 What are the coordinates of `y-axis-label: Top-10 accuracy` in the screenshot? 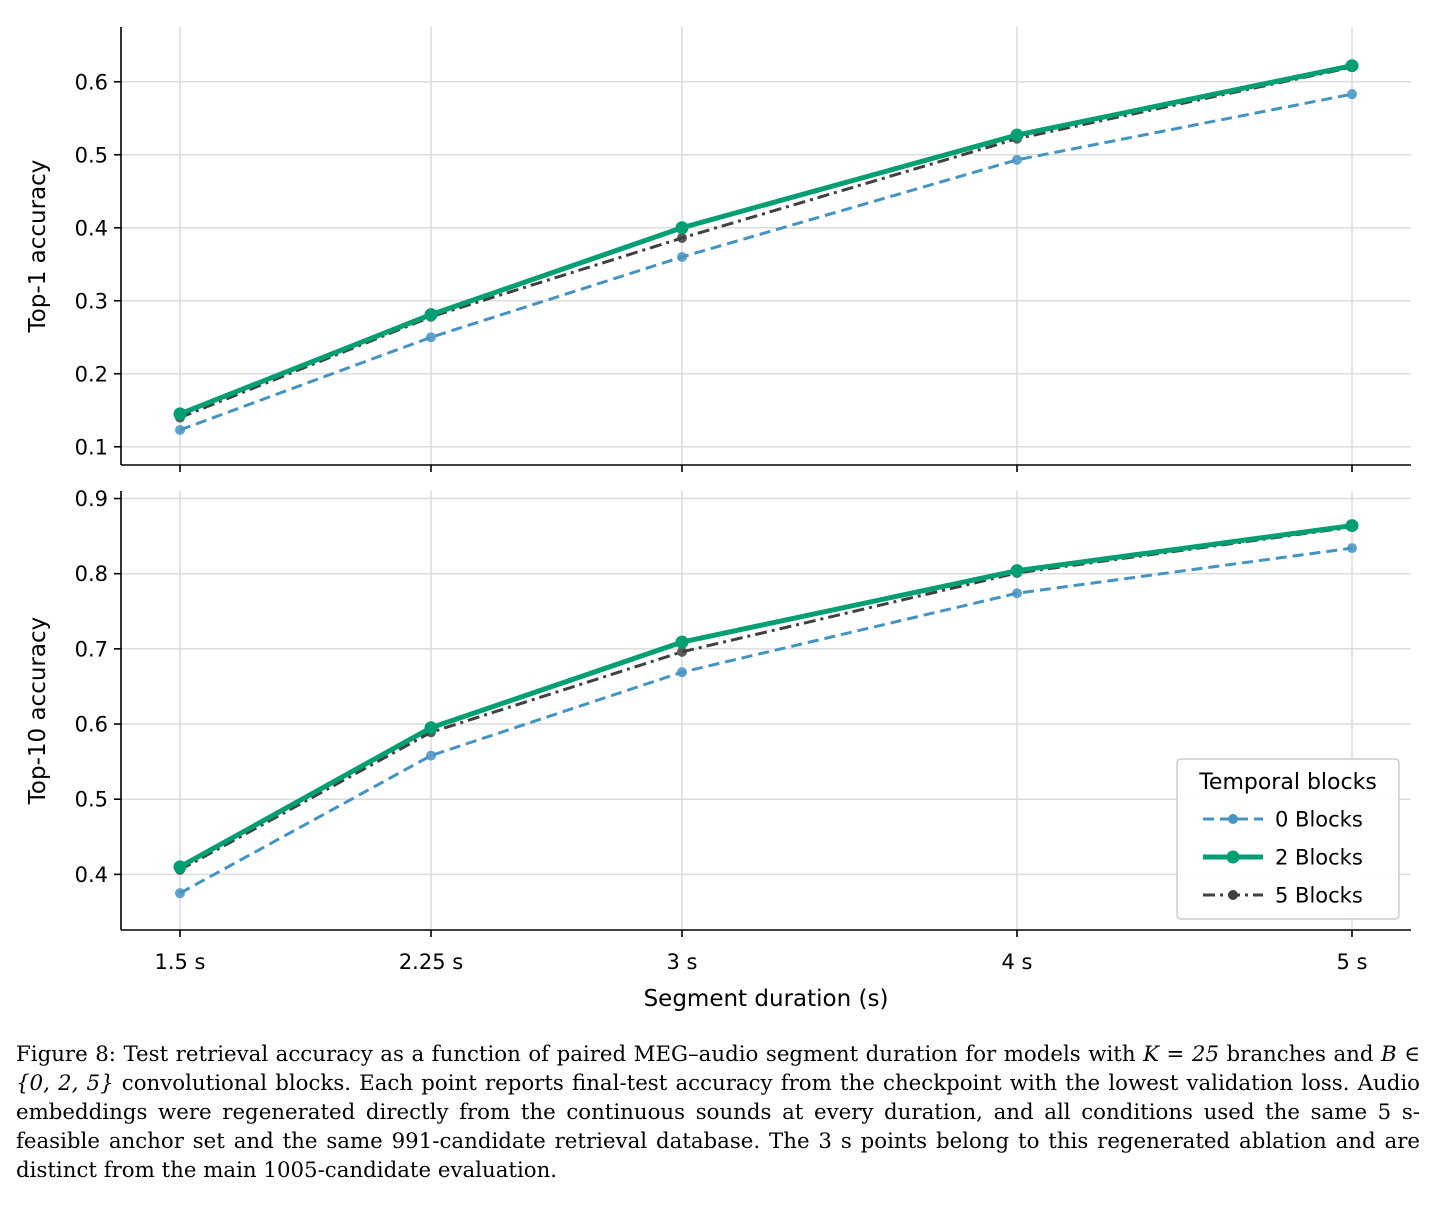 It's located at (38, 711).